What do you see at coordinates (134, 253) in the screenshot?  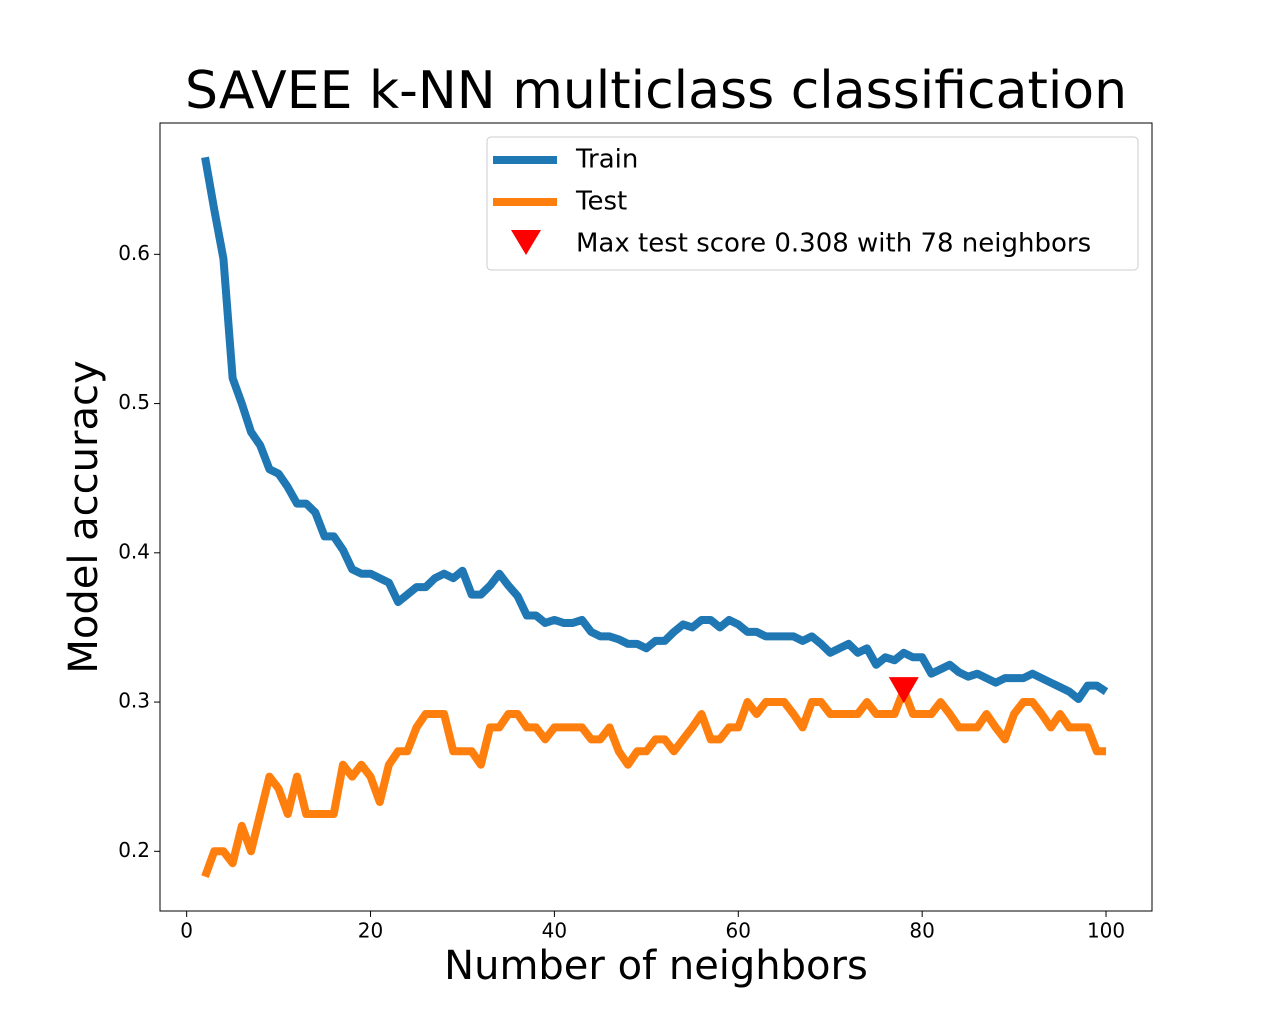 I see `y-tick-label: 0.6` at bounding box center [134, 253].